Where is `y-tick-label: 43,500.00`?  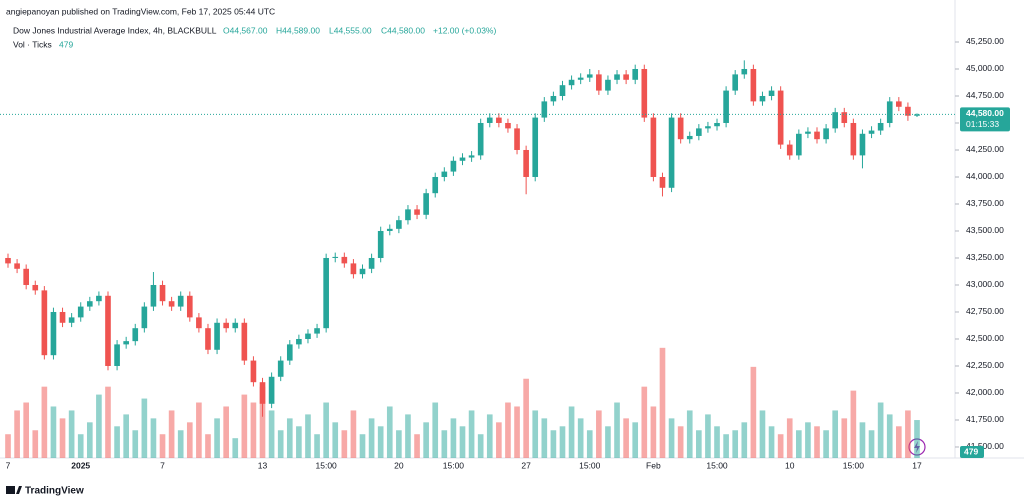
y-tick-label: 43,500.00 is located at coordinates (985, 230).